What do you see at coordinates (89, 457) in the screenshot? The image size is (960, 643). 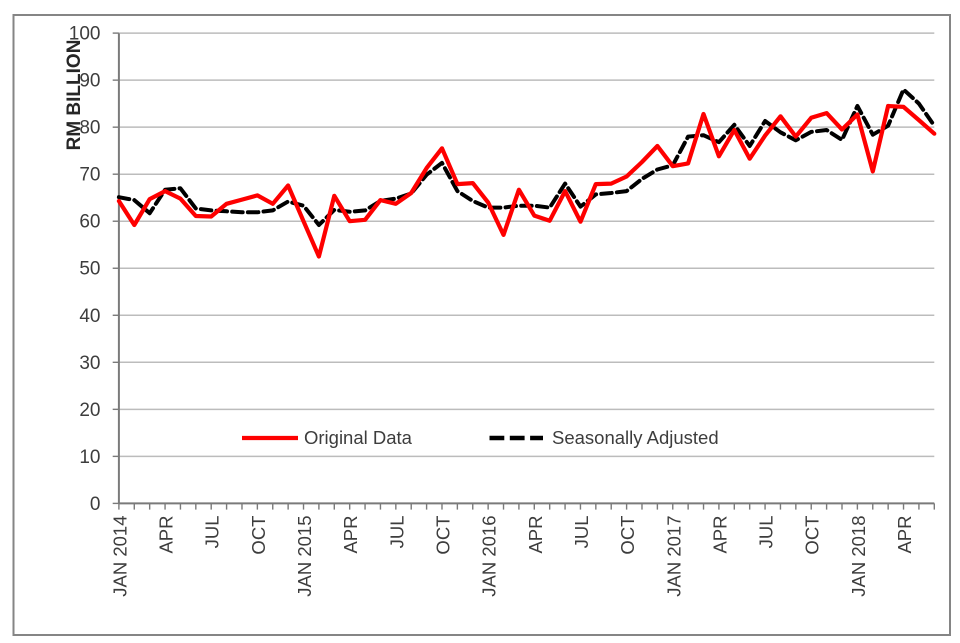 I see `svg-text: 10` at bounding box center [89, 457].